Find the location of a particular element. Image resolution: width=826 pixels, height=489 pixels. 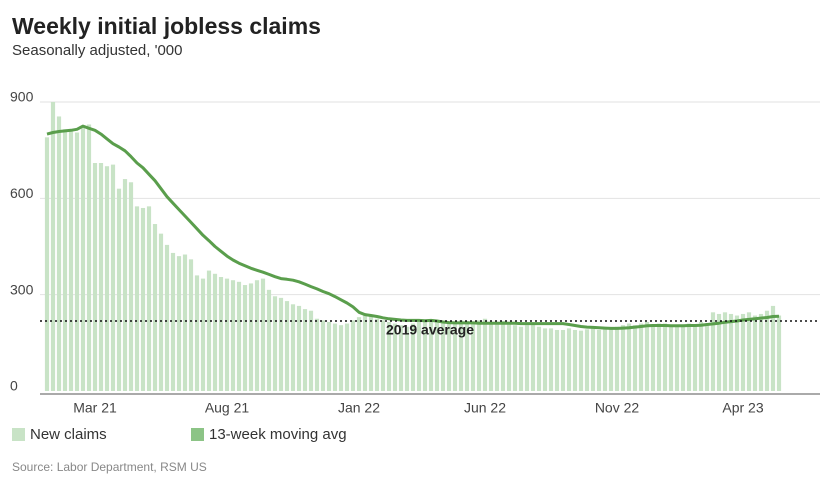

x-tick-label: Mar 21 is located at coordinates (95, 408).